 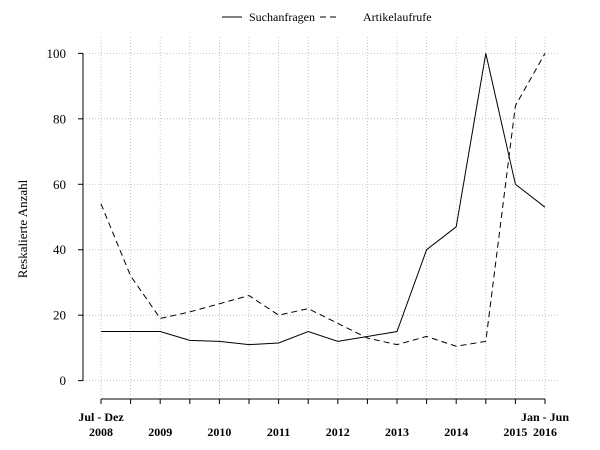 What do you see at coordinates (59, 249) in the screenshot?
I see `y-tick-label: 40` at bounding box center [59, 249].